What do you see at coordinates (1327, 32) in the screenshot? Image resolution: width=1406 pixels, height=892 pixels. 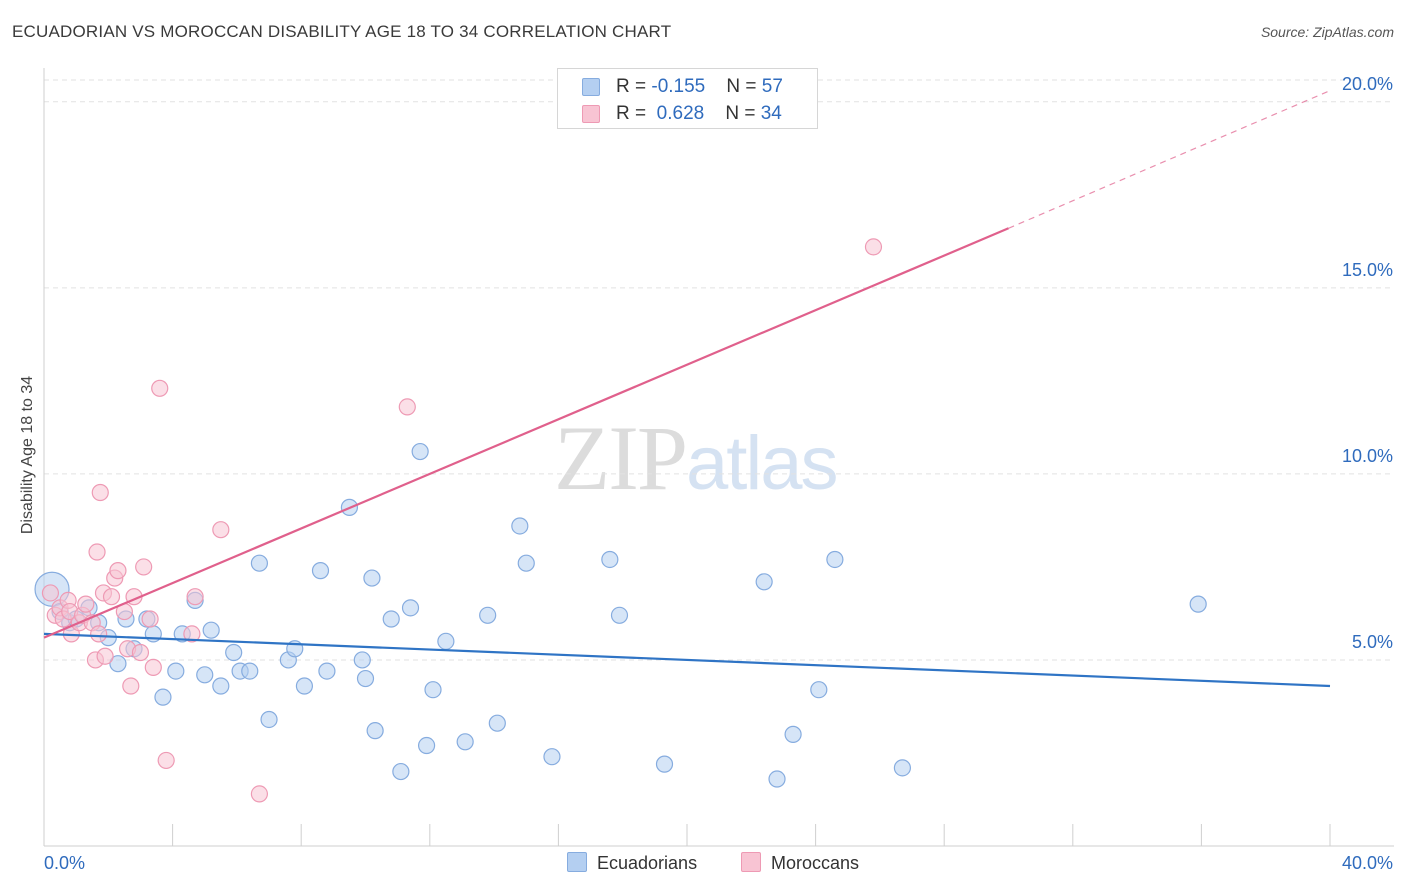 I see `source-label: Source: ZipAtlas.com` at bounding box center [1327, 32].